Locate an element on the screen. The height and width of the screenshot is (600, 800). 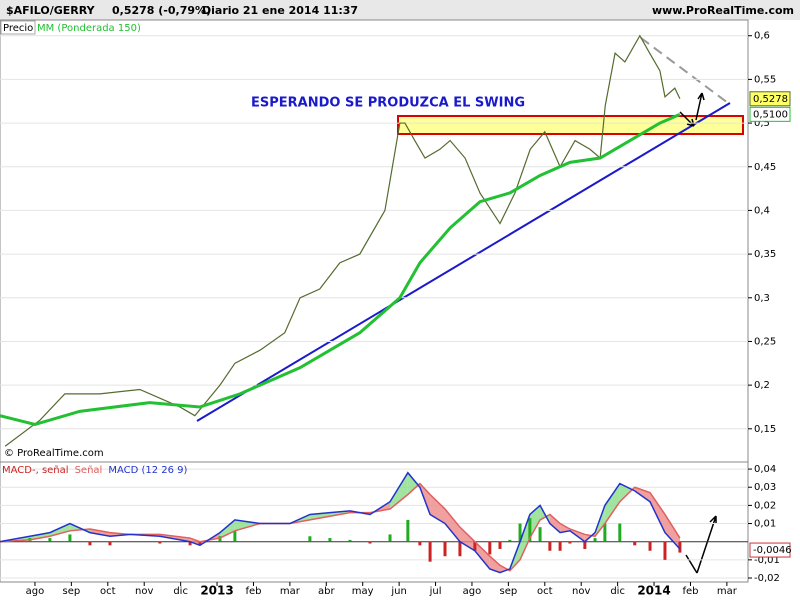
y-tick-label: 0,2 is located at coordinates (762, 385).